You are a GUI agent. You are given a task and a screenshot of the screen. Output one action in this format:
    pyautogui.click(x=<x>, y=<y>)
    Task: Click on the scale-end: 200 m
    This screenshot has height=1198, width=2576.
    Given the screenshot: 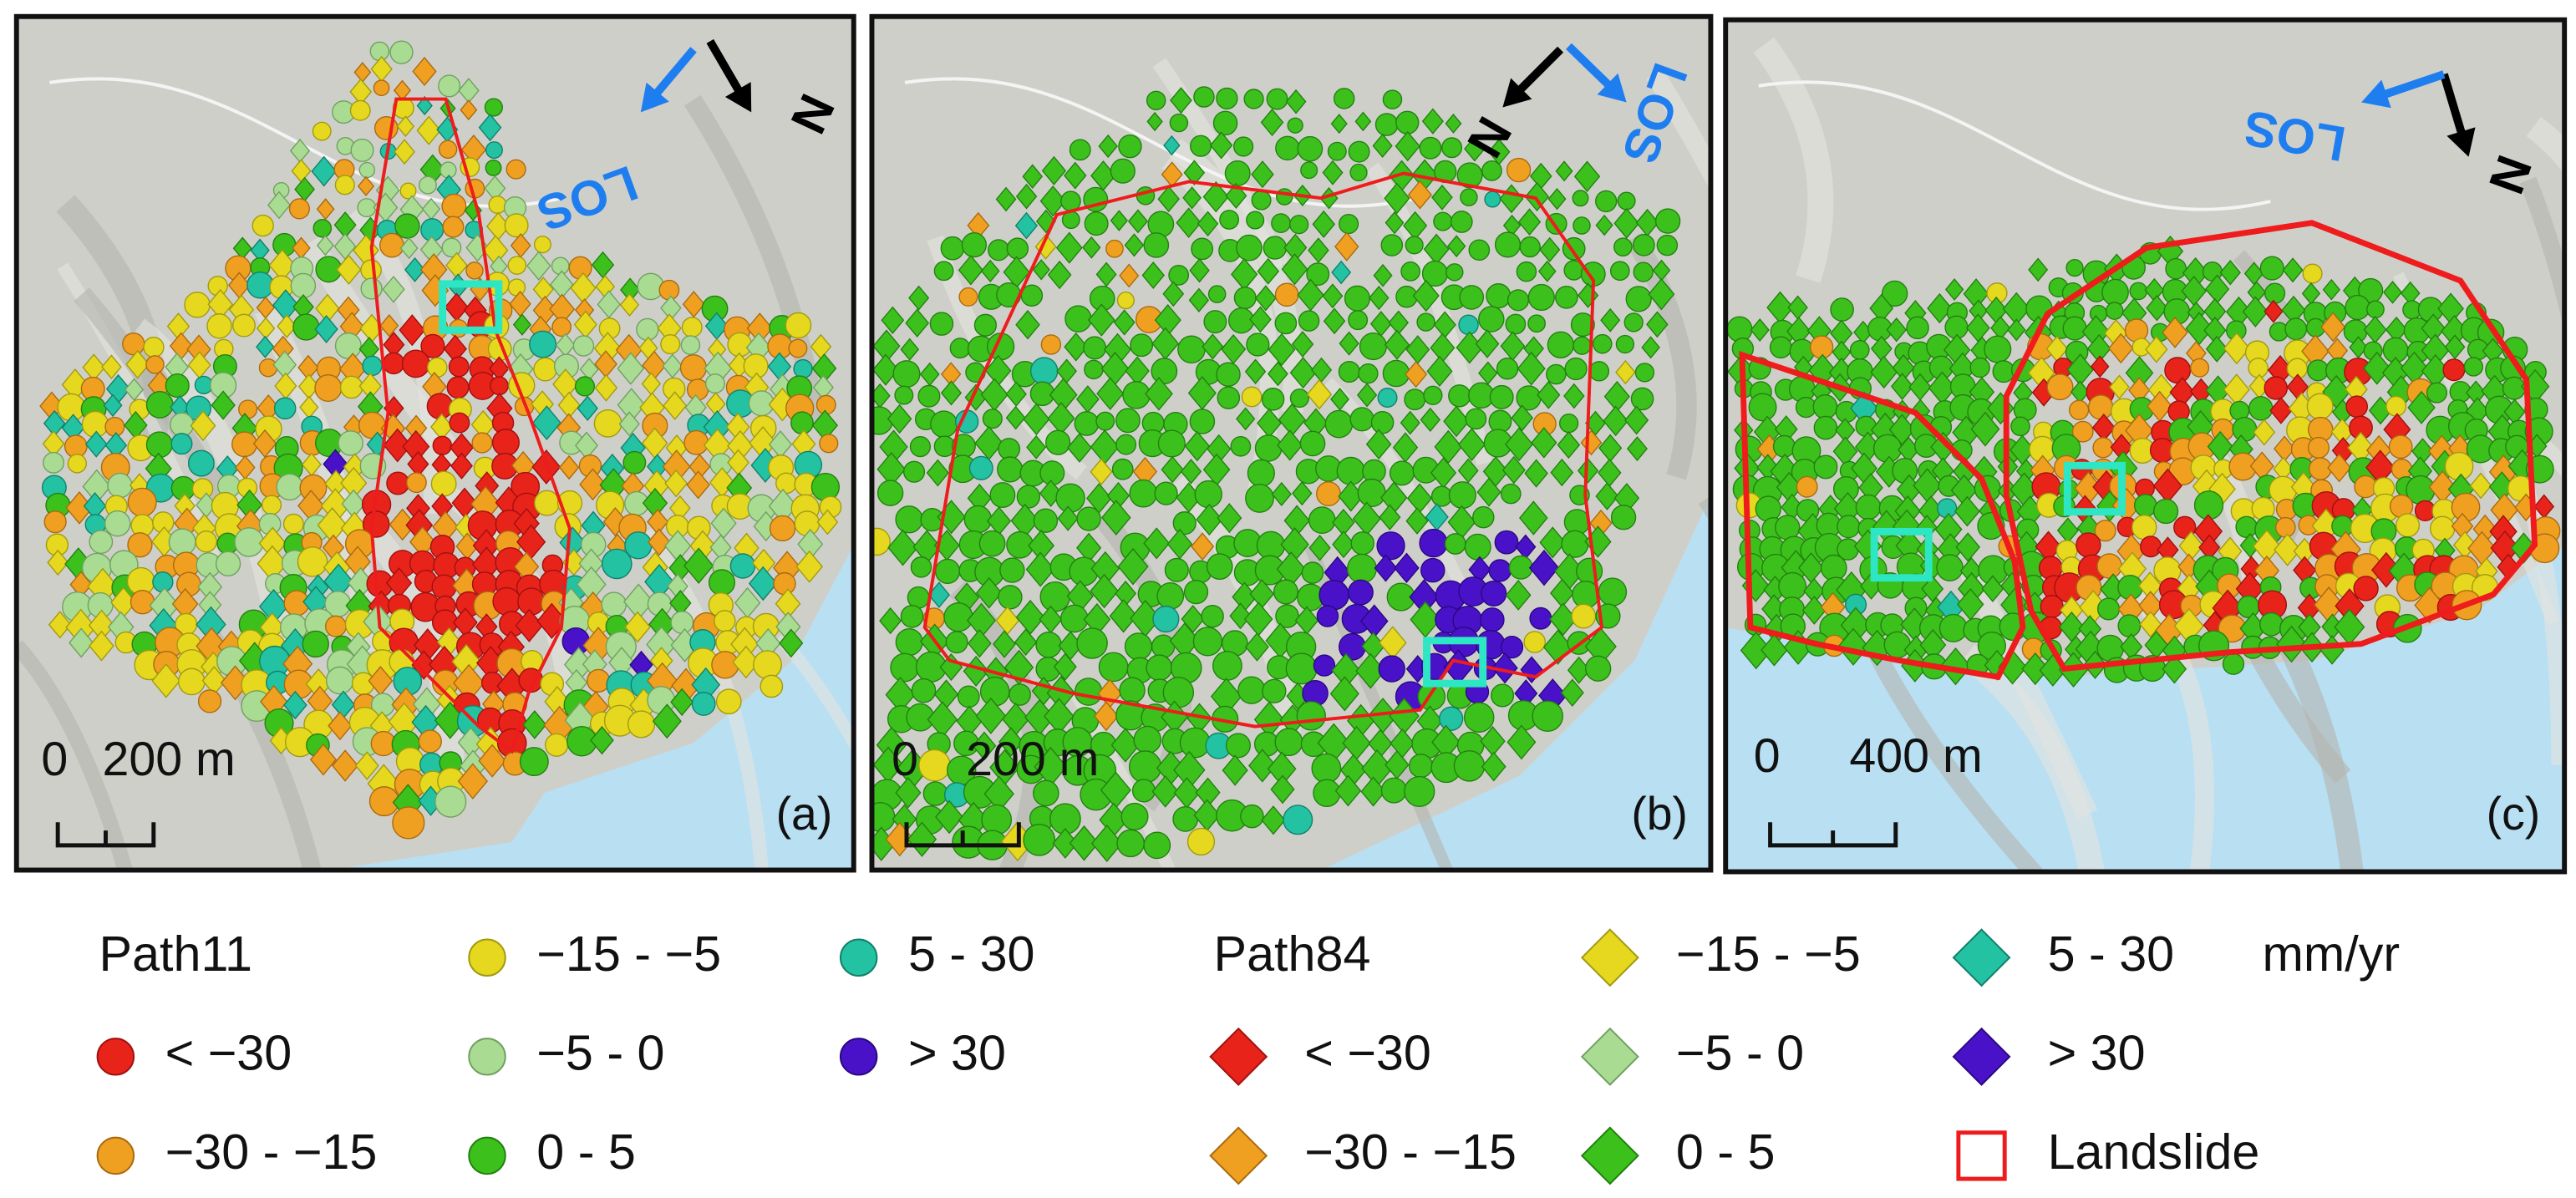 What is the action you would take?
    pyautogui.click(x=169, y=760)
    